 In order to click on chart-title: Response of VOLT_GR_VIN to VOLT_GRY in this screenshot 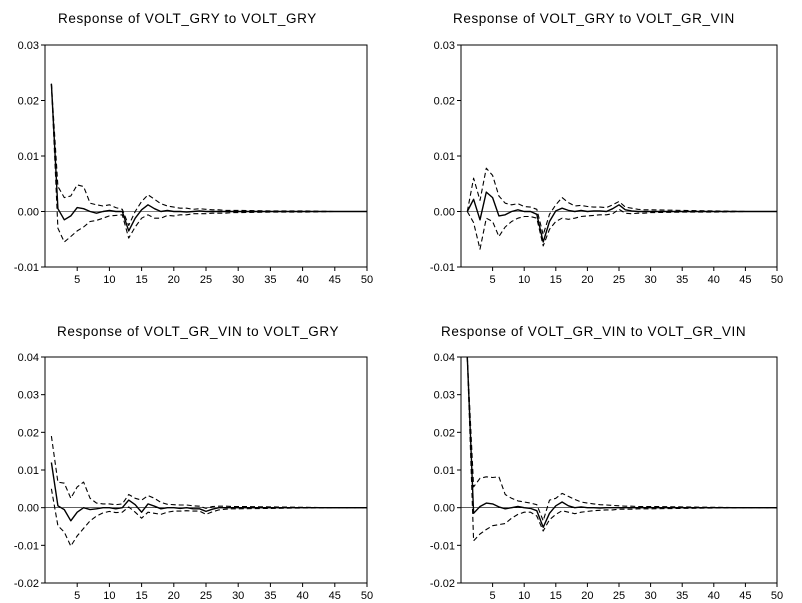, I will do `click(198, 331)`.